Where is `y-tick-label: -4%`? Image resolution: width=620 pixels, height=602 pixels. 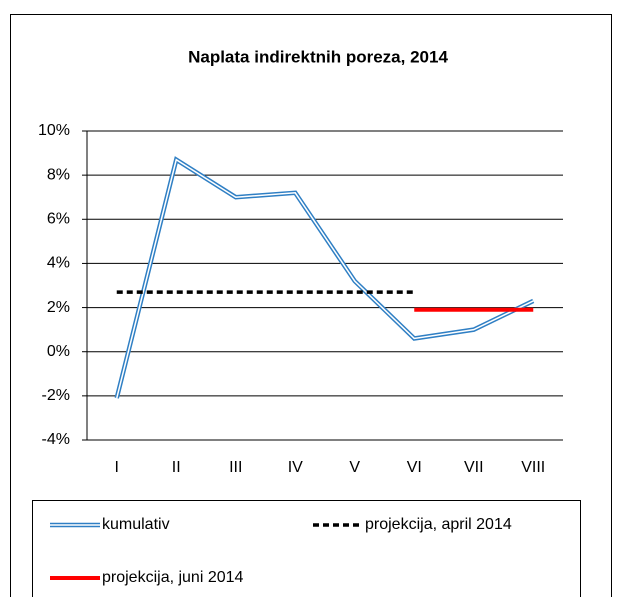 y-tick-label: -4% is located at coordinates (56, 439).